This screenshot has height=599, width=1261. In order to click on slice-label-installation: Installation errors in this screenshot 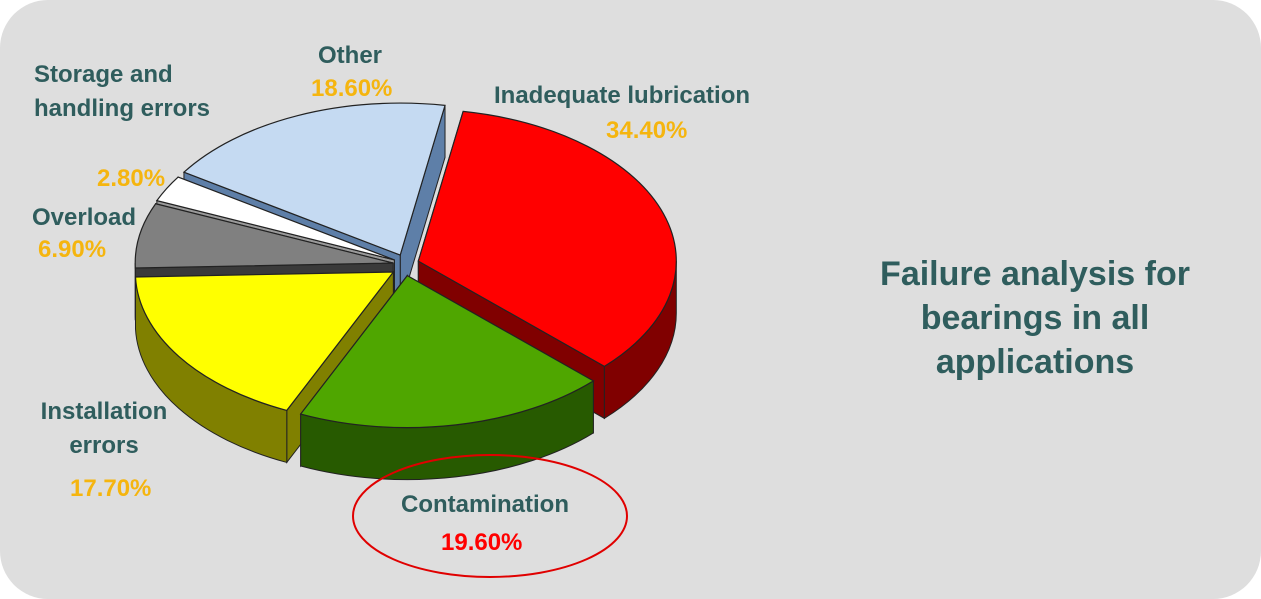, I will do `click(104, 428)`.